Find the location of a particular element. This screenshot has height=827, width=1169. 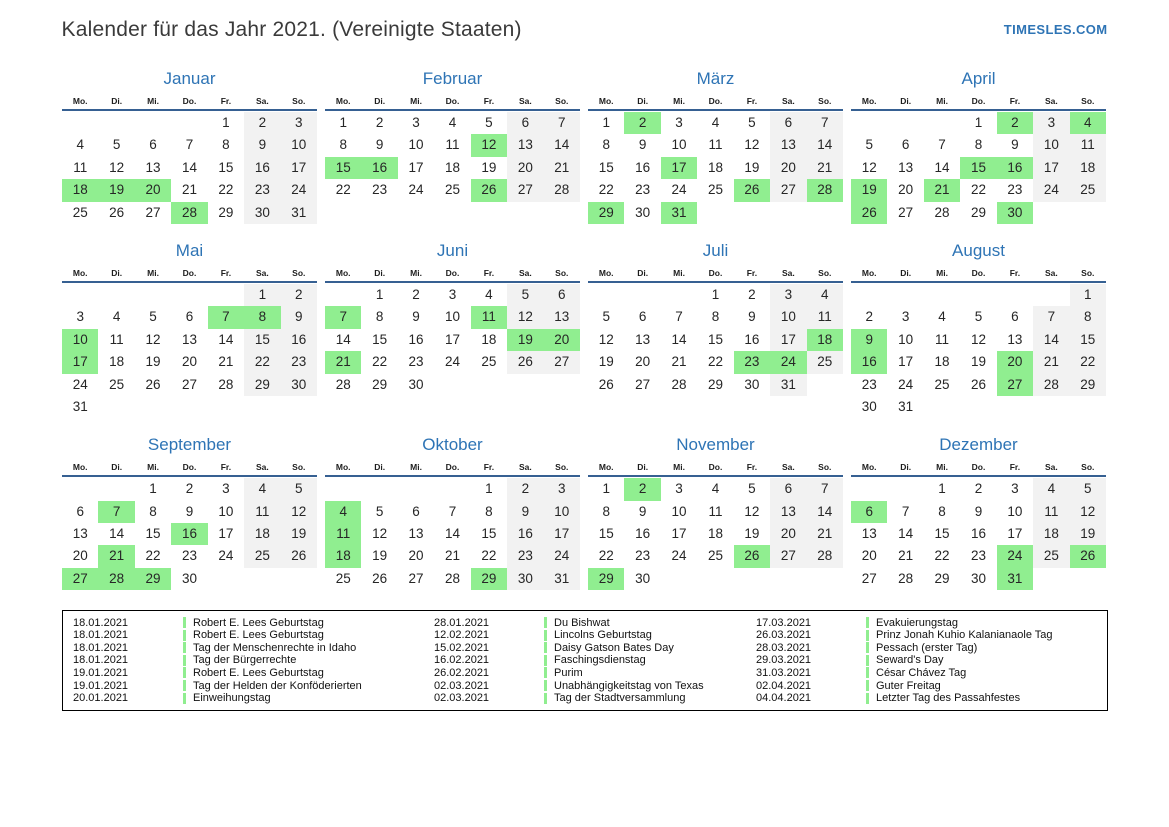

day-cell: 16 is located at coordinates (298, 340).